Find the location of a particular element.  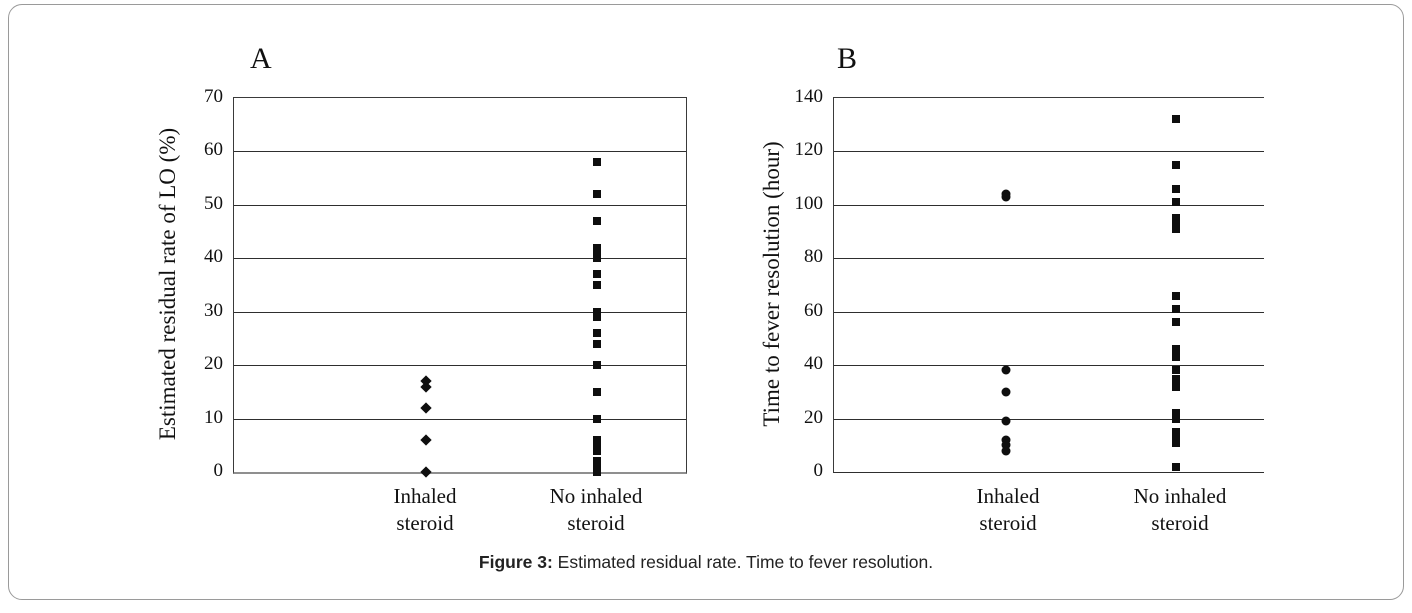

panel-a-category-inhaled-steroid: Inhaled steroid is located at coordinates (425, 510).